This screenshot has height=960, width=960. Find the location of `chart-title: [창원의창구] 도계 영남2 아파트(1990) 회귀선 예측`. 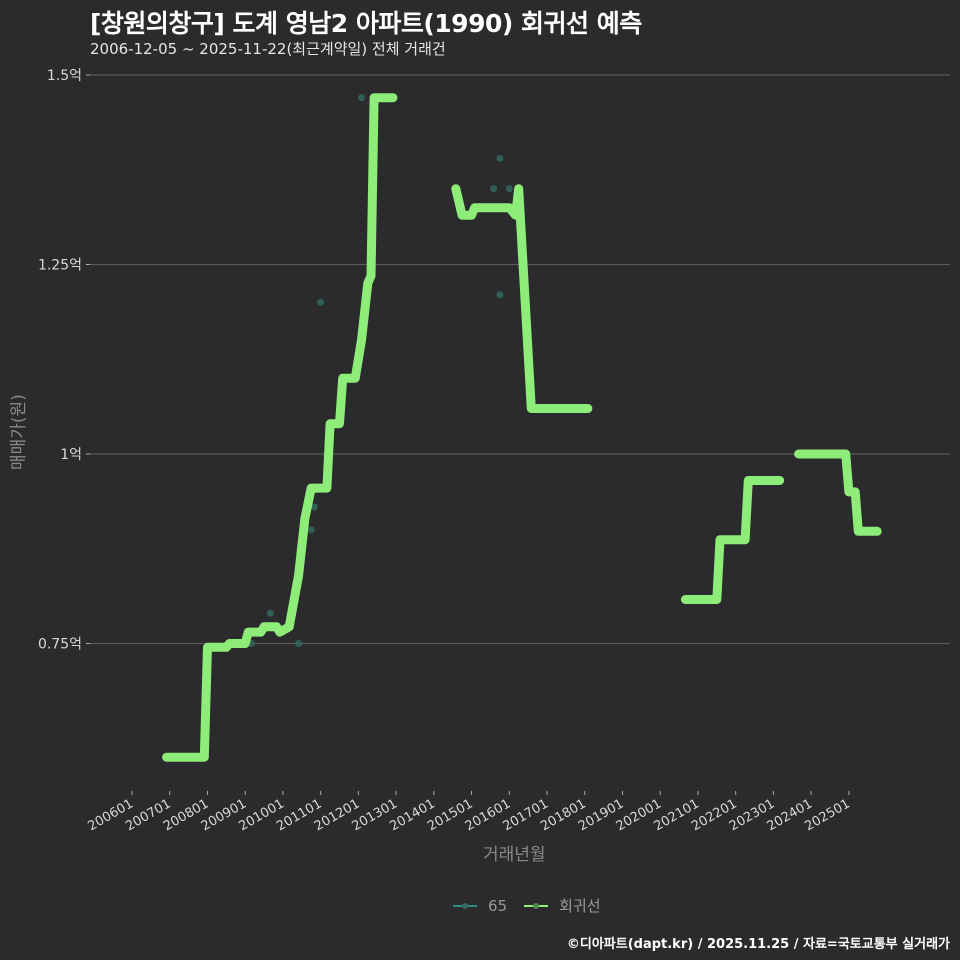

chart-title: [창원의창구] 도계 영남2 아파트(1990) 회귀선 예측 is located at coordinates (366, 23).